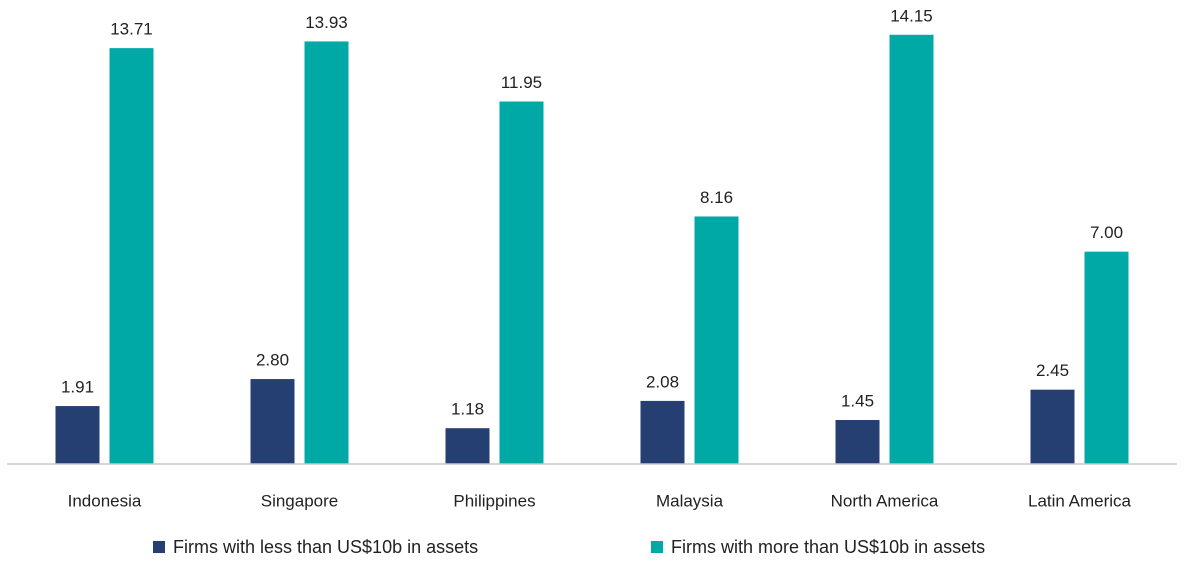  Describe the element at coordinates (77, 387) in the screenshot. I see `data-label: 1.91` at that location.